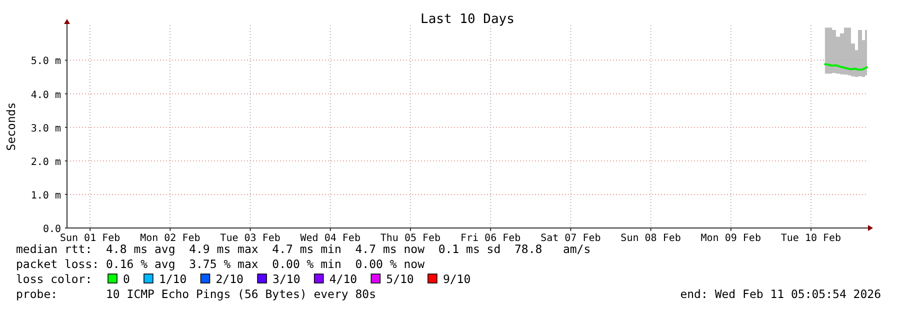  What do you see at coordinates (45, 128) in the screenshot?
I see `y-tick-label: 3.0 m` at bounding box center [45, 128].